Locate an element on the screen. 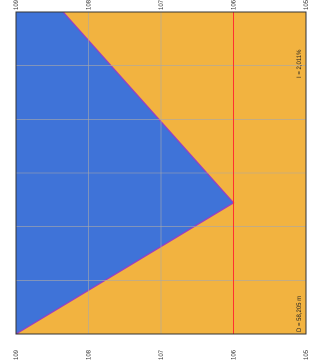  tick-label-bottom-3: 108 is located at coordinates (90, 354).